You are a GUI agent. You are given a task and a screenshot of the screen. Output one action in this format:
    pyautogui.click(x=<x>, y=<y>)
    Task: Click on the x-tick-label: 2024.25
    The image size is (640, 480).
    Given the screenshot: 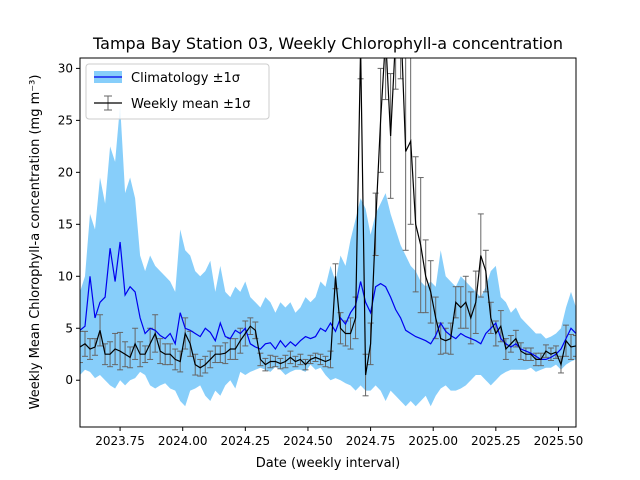 What is the action you would take?
    pyautogui.click(x=246, y=441)
    